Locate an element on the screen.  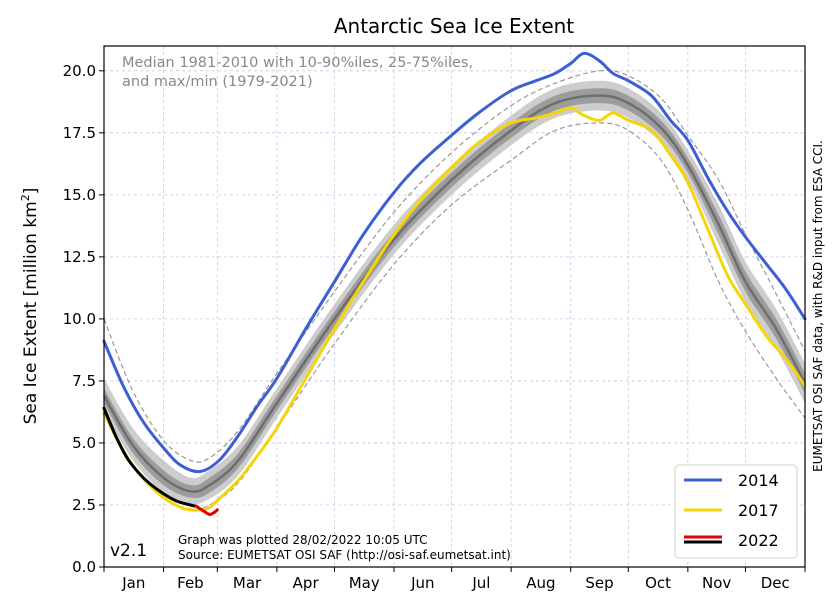
y-axis-label-sup: 2 is located at coordinates (25, 197).